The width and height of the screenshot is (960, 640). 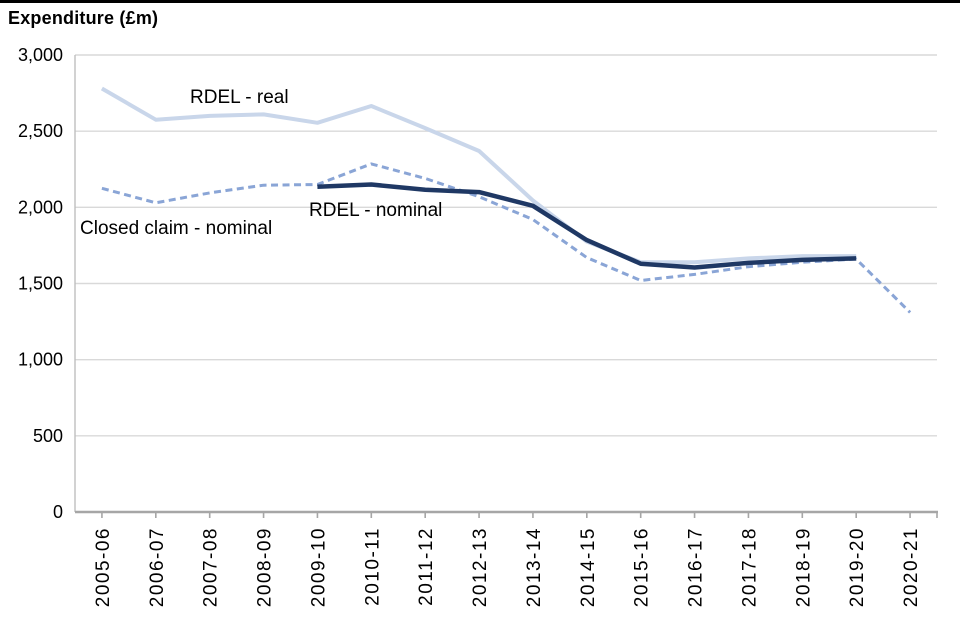 What do you see at coordinates (265, 567) in the screenshot?
I see `x-axis-tick-label: 2008-09` at bounding box center [265, 567].